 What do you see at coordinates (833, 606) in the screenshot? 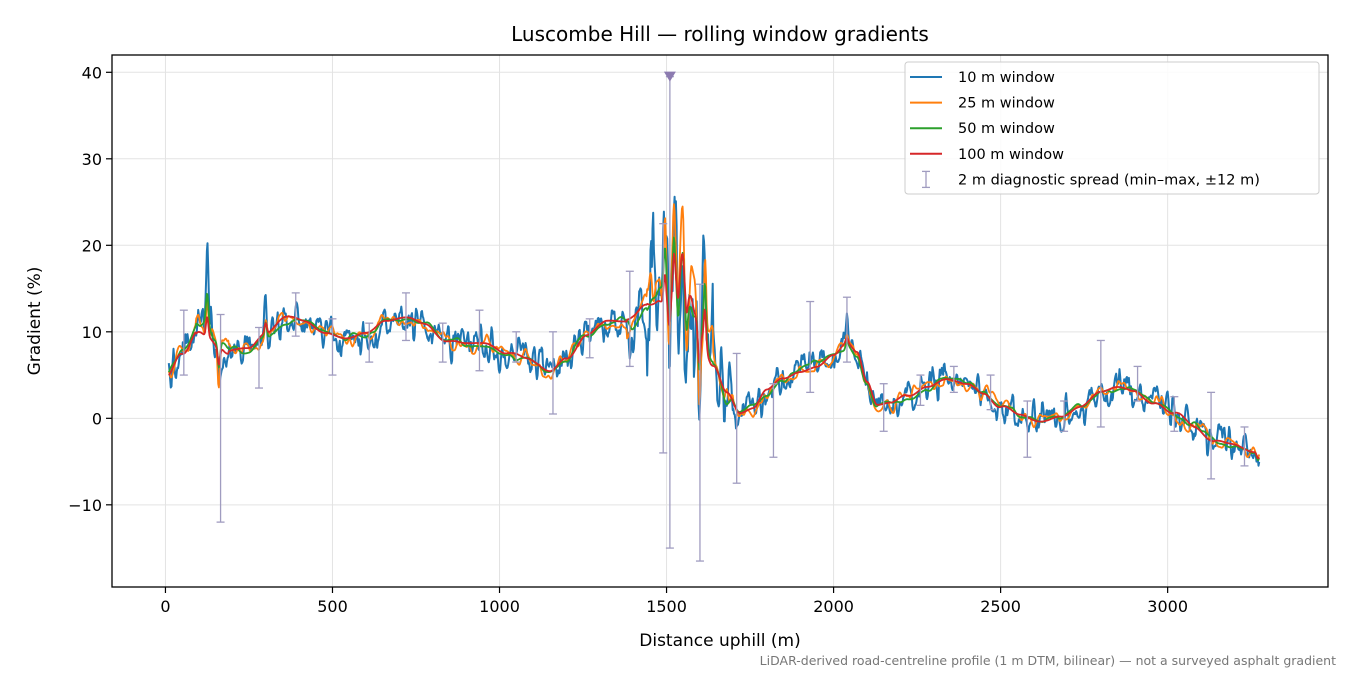
I see `x-tick-label: 2000` at bounding box center [833, 606].